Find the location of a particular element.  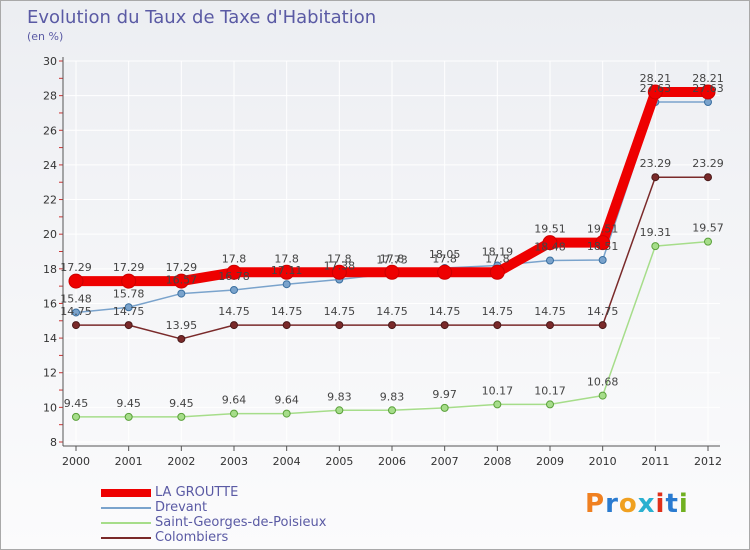

data-label: 18.51 is located at coordinates (603, 246).